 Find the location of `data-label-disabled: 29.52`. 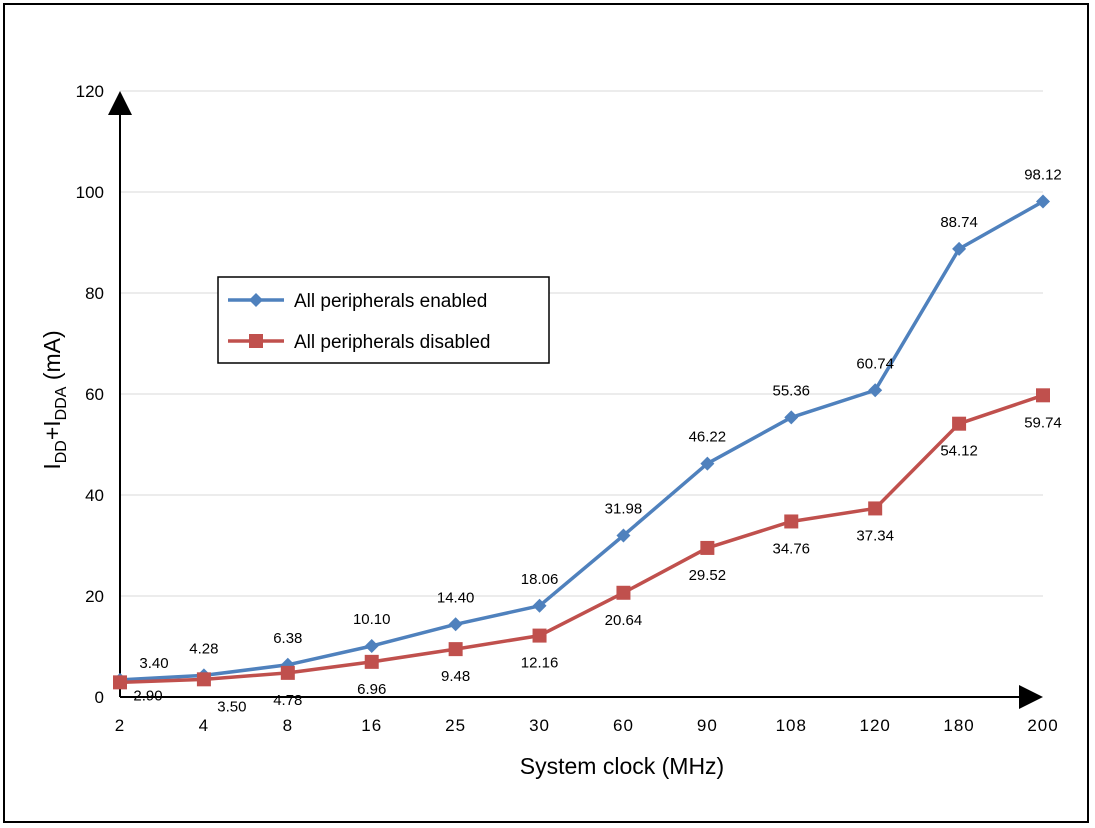

data-label-disabled: 29.52 is located at coordinates (708, 575).